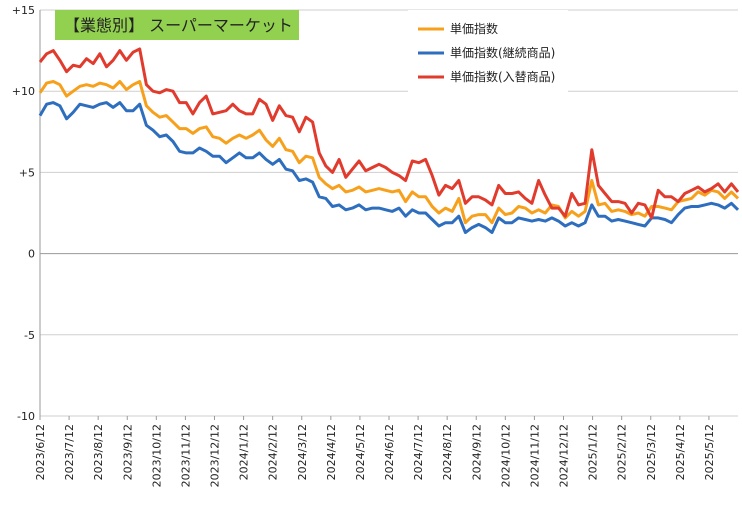 This screenshot has width=742, height=510. I want to click on legend: 単価指数 単価指数(継続商品) 単価指数(入替商品), so click(488, 51).